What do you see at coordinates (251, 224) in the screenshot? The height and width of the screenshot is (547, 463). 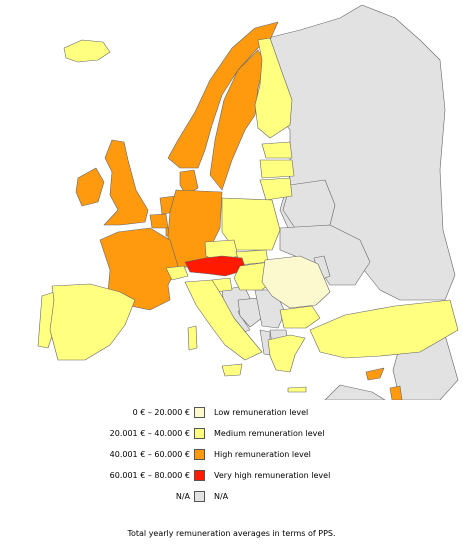 I see `region-poland` at bounding box center [251, 224].